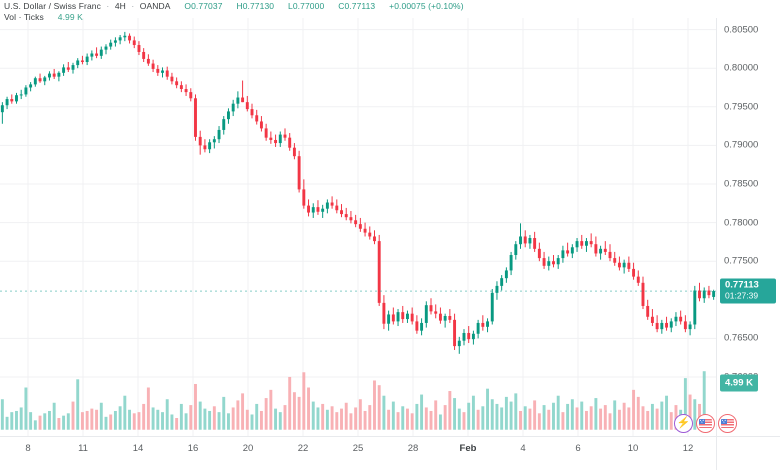 This screenshot has height=470, width=780. I want to click on volume-badge: 4.99 K, so click(739, 383).